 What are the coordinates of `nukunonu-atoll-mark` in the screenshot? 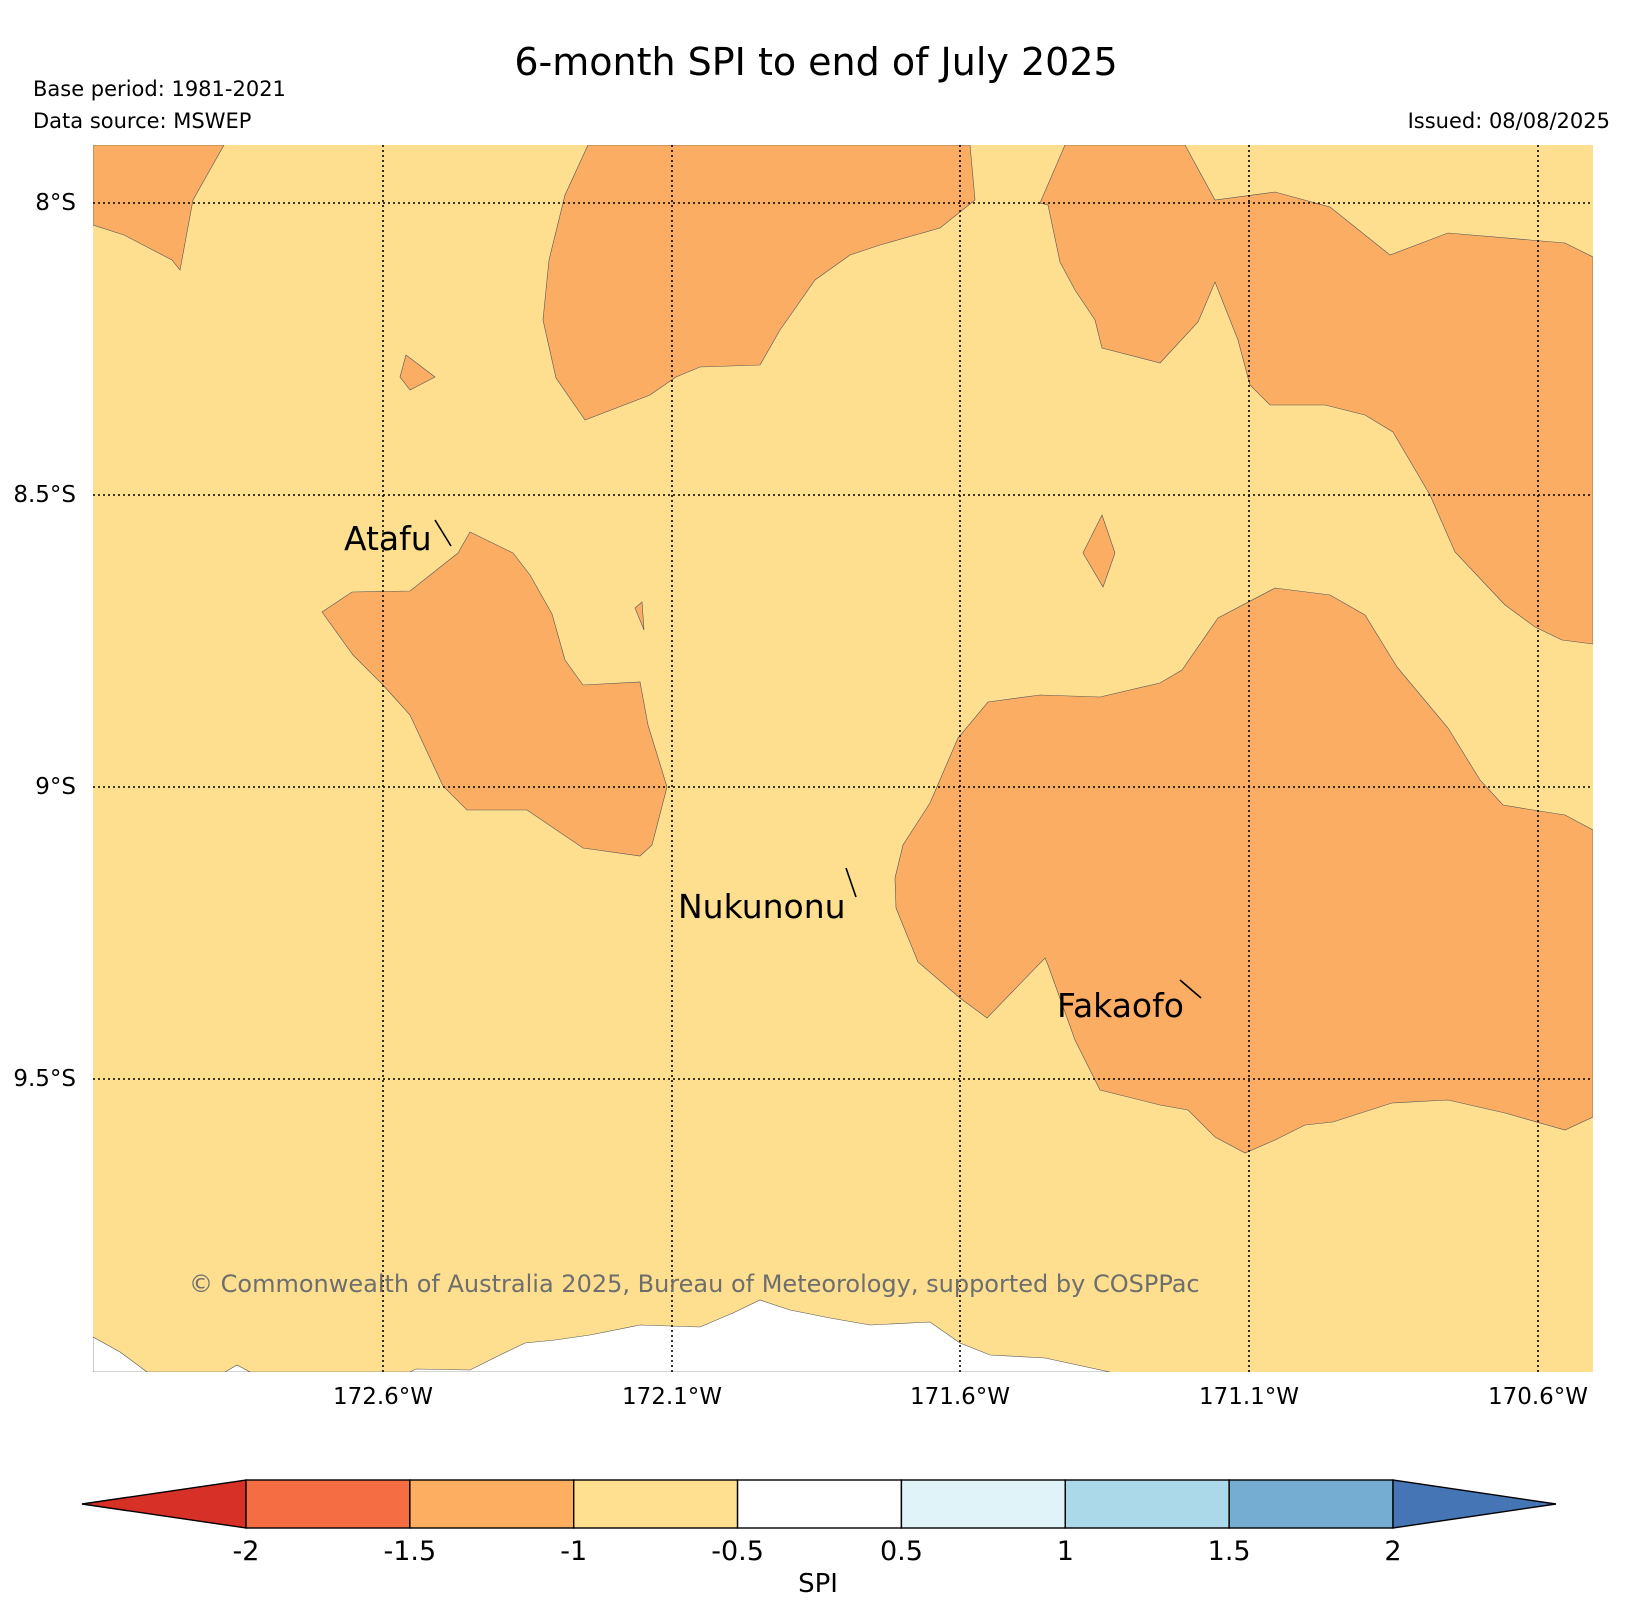 It's located at (851, 882).